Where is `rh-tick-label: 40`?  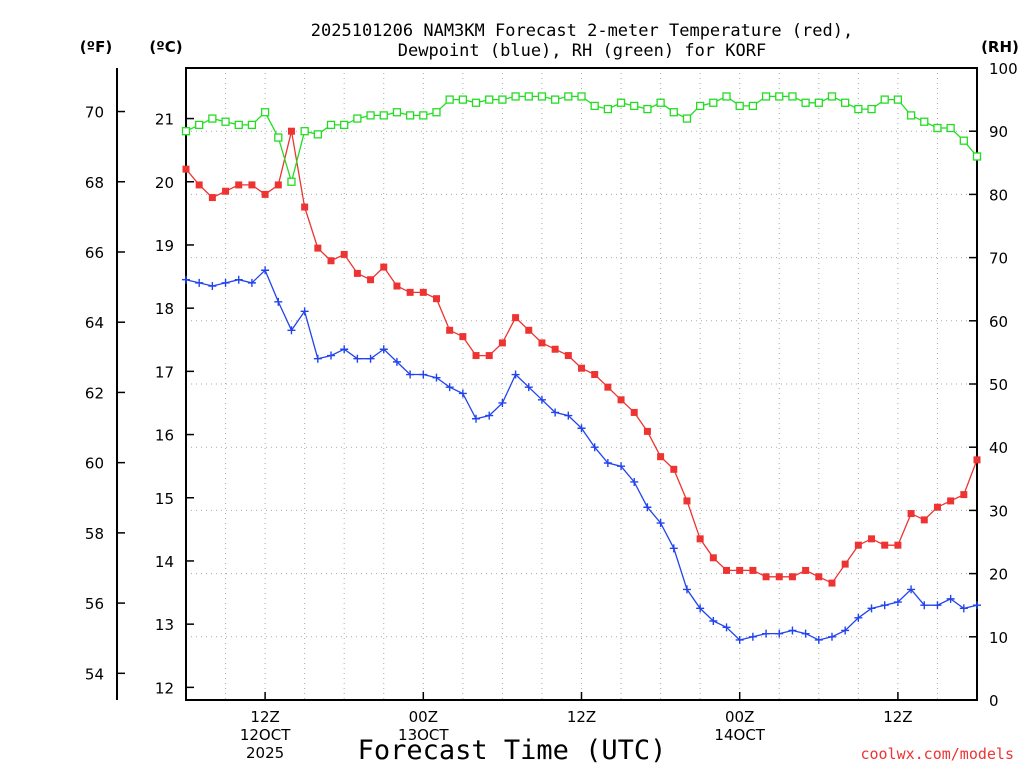 rh-tick-label: 40 is located at coordinates (998, 448).